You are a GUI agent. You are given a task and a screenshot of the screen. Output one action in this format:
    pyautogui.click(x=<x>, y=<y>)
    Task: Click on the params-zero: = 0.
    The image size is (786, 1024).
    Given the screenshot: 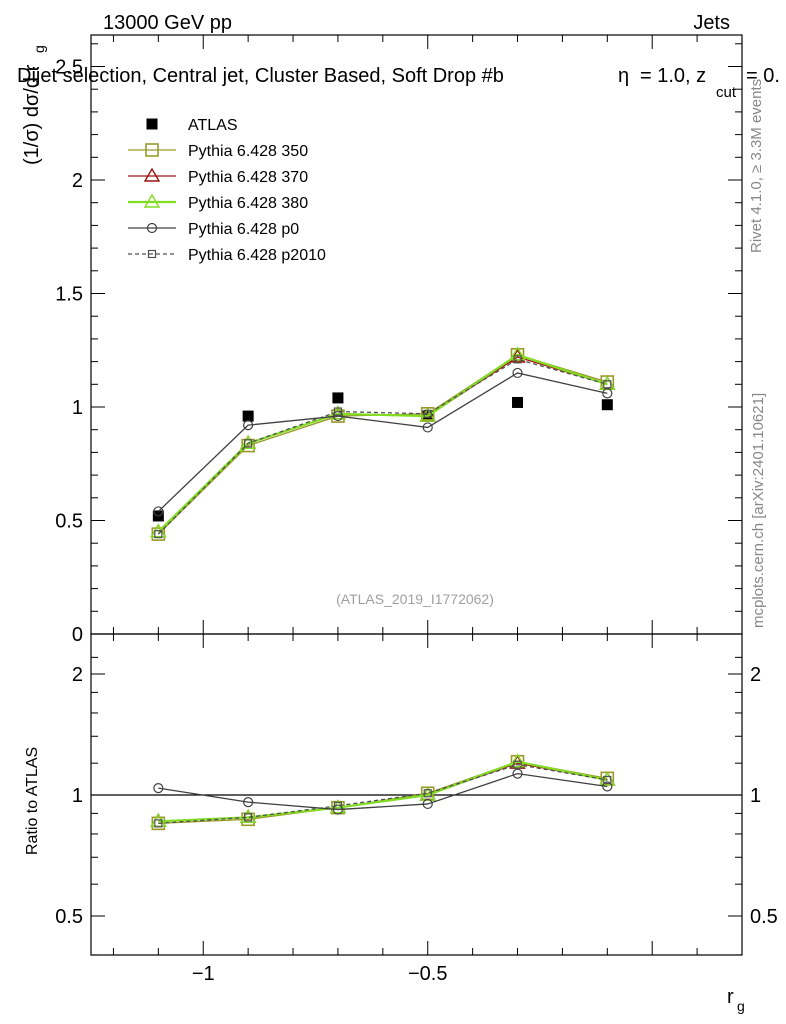 What is the action you would take?
    pyautogui.click(x=763, y=76)
    